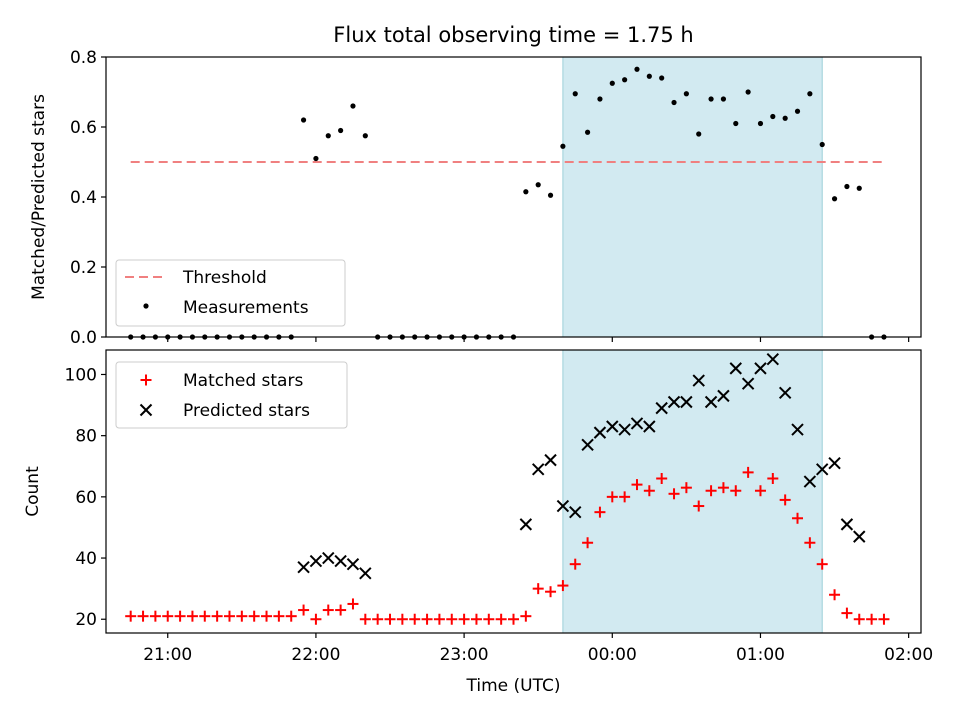 This screenshot has width=960, height=724. What do you see at coordinates (231, 395) in the screenshot?
I see `bottom-legend: Matched stars Predicted stars` at bounding box center [231, 395].